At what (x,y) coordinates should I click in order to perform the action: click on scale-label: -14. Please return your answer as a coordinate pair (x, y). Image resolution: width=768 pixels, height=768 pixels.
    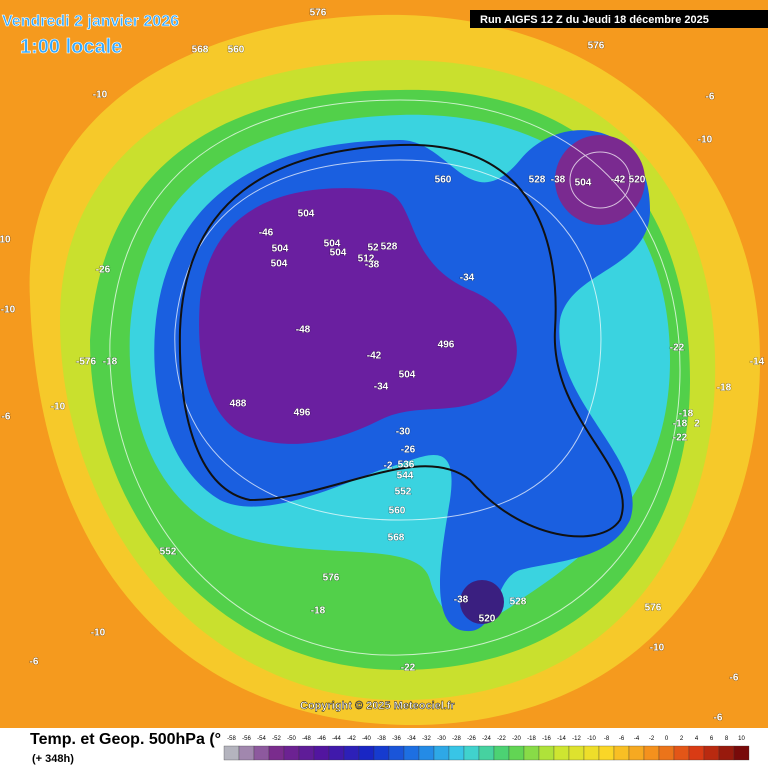
    Looking at the image, I should click on (561, 739).